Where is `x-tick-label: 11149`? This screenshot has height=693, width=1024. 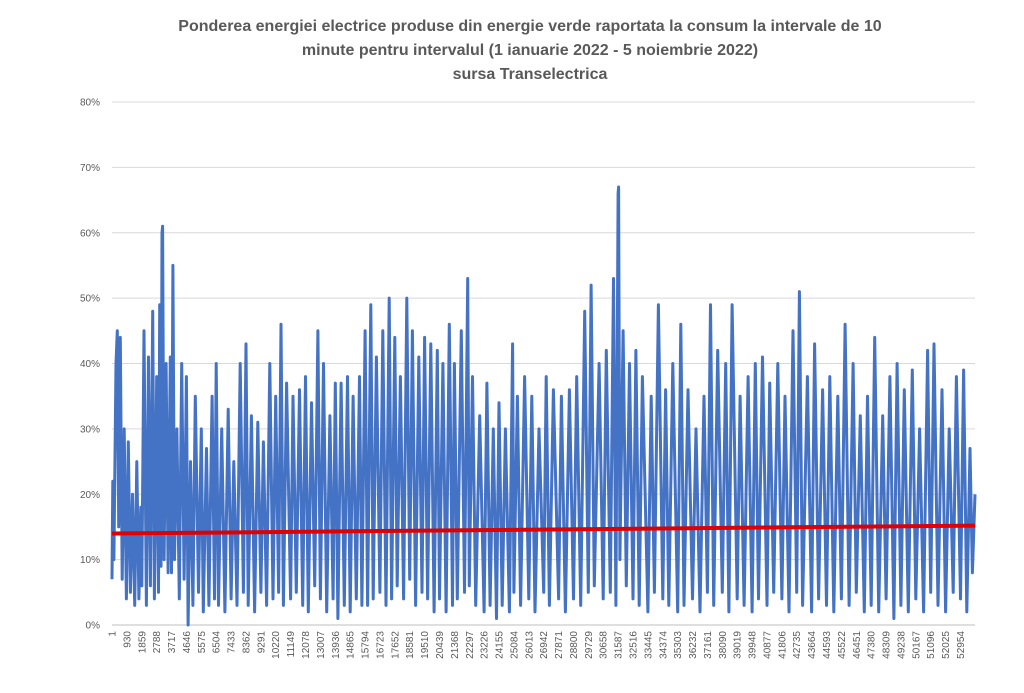 x-tick-label: 11149 is located at coordinates (291, 644).